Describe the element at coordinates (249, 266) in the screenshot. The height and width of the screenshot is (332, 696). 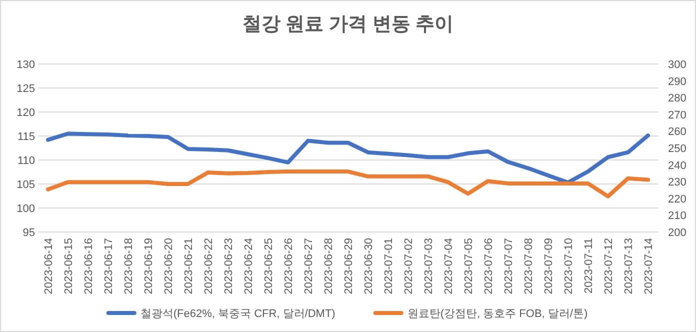
I see `x-tick-label: 2023-06-24` at that location.